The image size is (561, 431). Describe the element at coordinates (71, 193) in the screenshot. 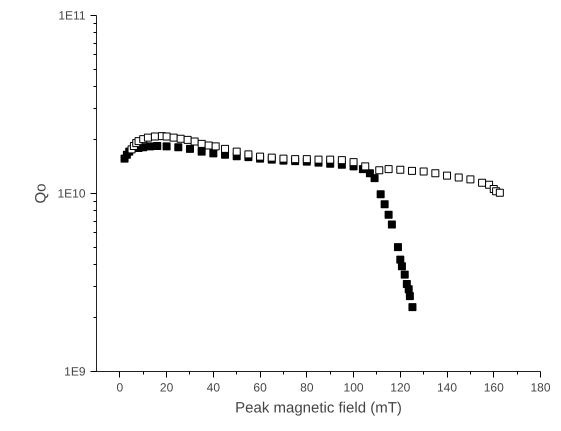

I see `y-tick-label: 1E10` at that location.